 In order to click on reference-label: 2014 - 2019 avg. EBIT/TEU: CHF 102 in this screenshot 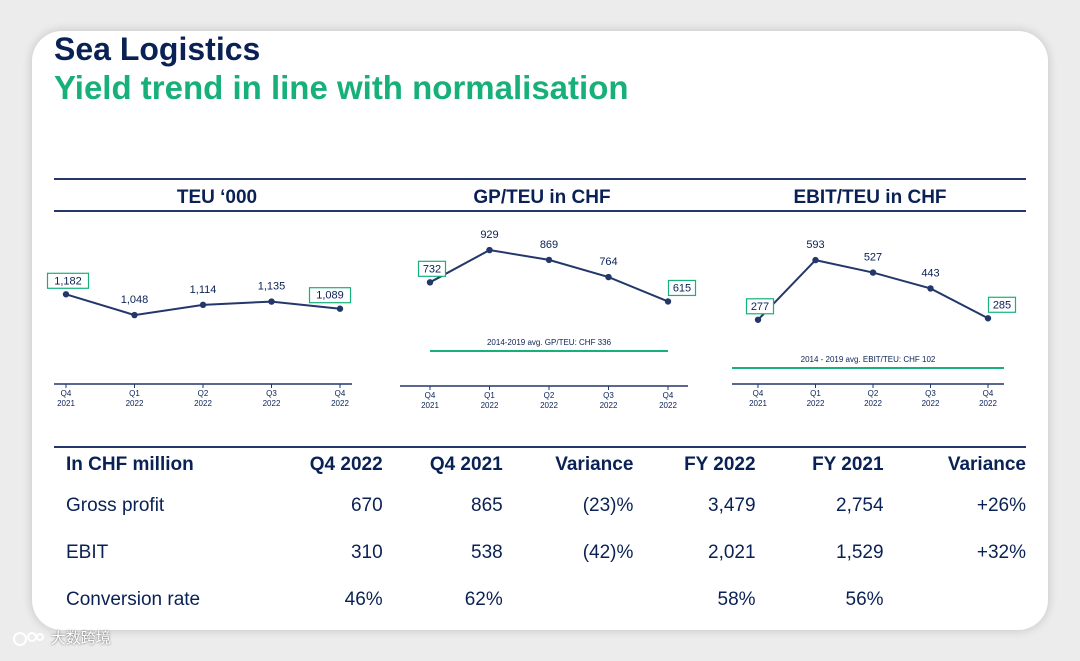, I will do `click(868, 359)`.